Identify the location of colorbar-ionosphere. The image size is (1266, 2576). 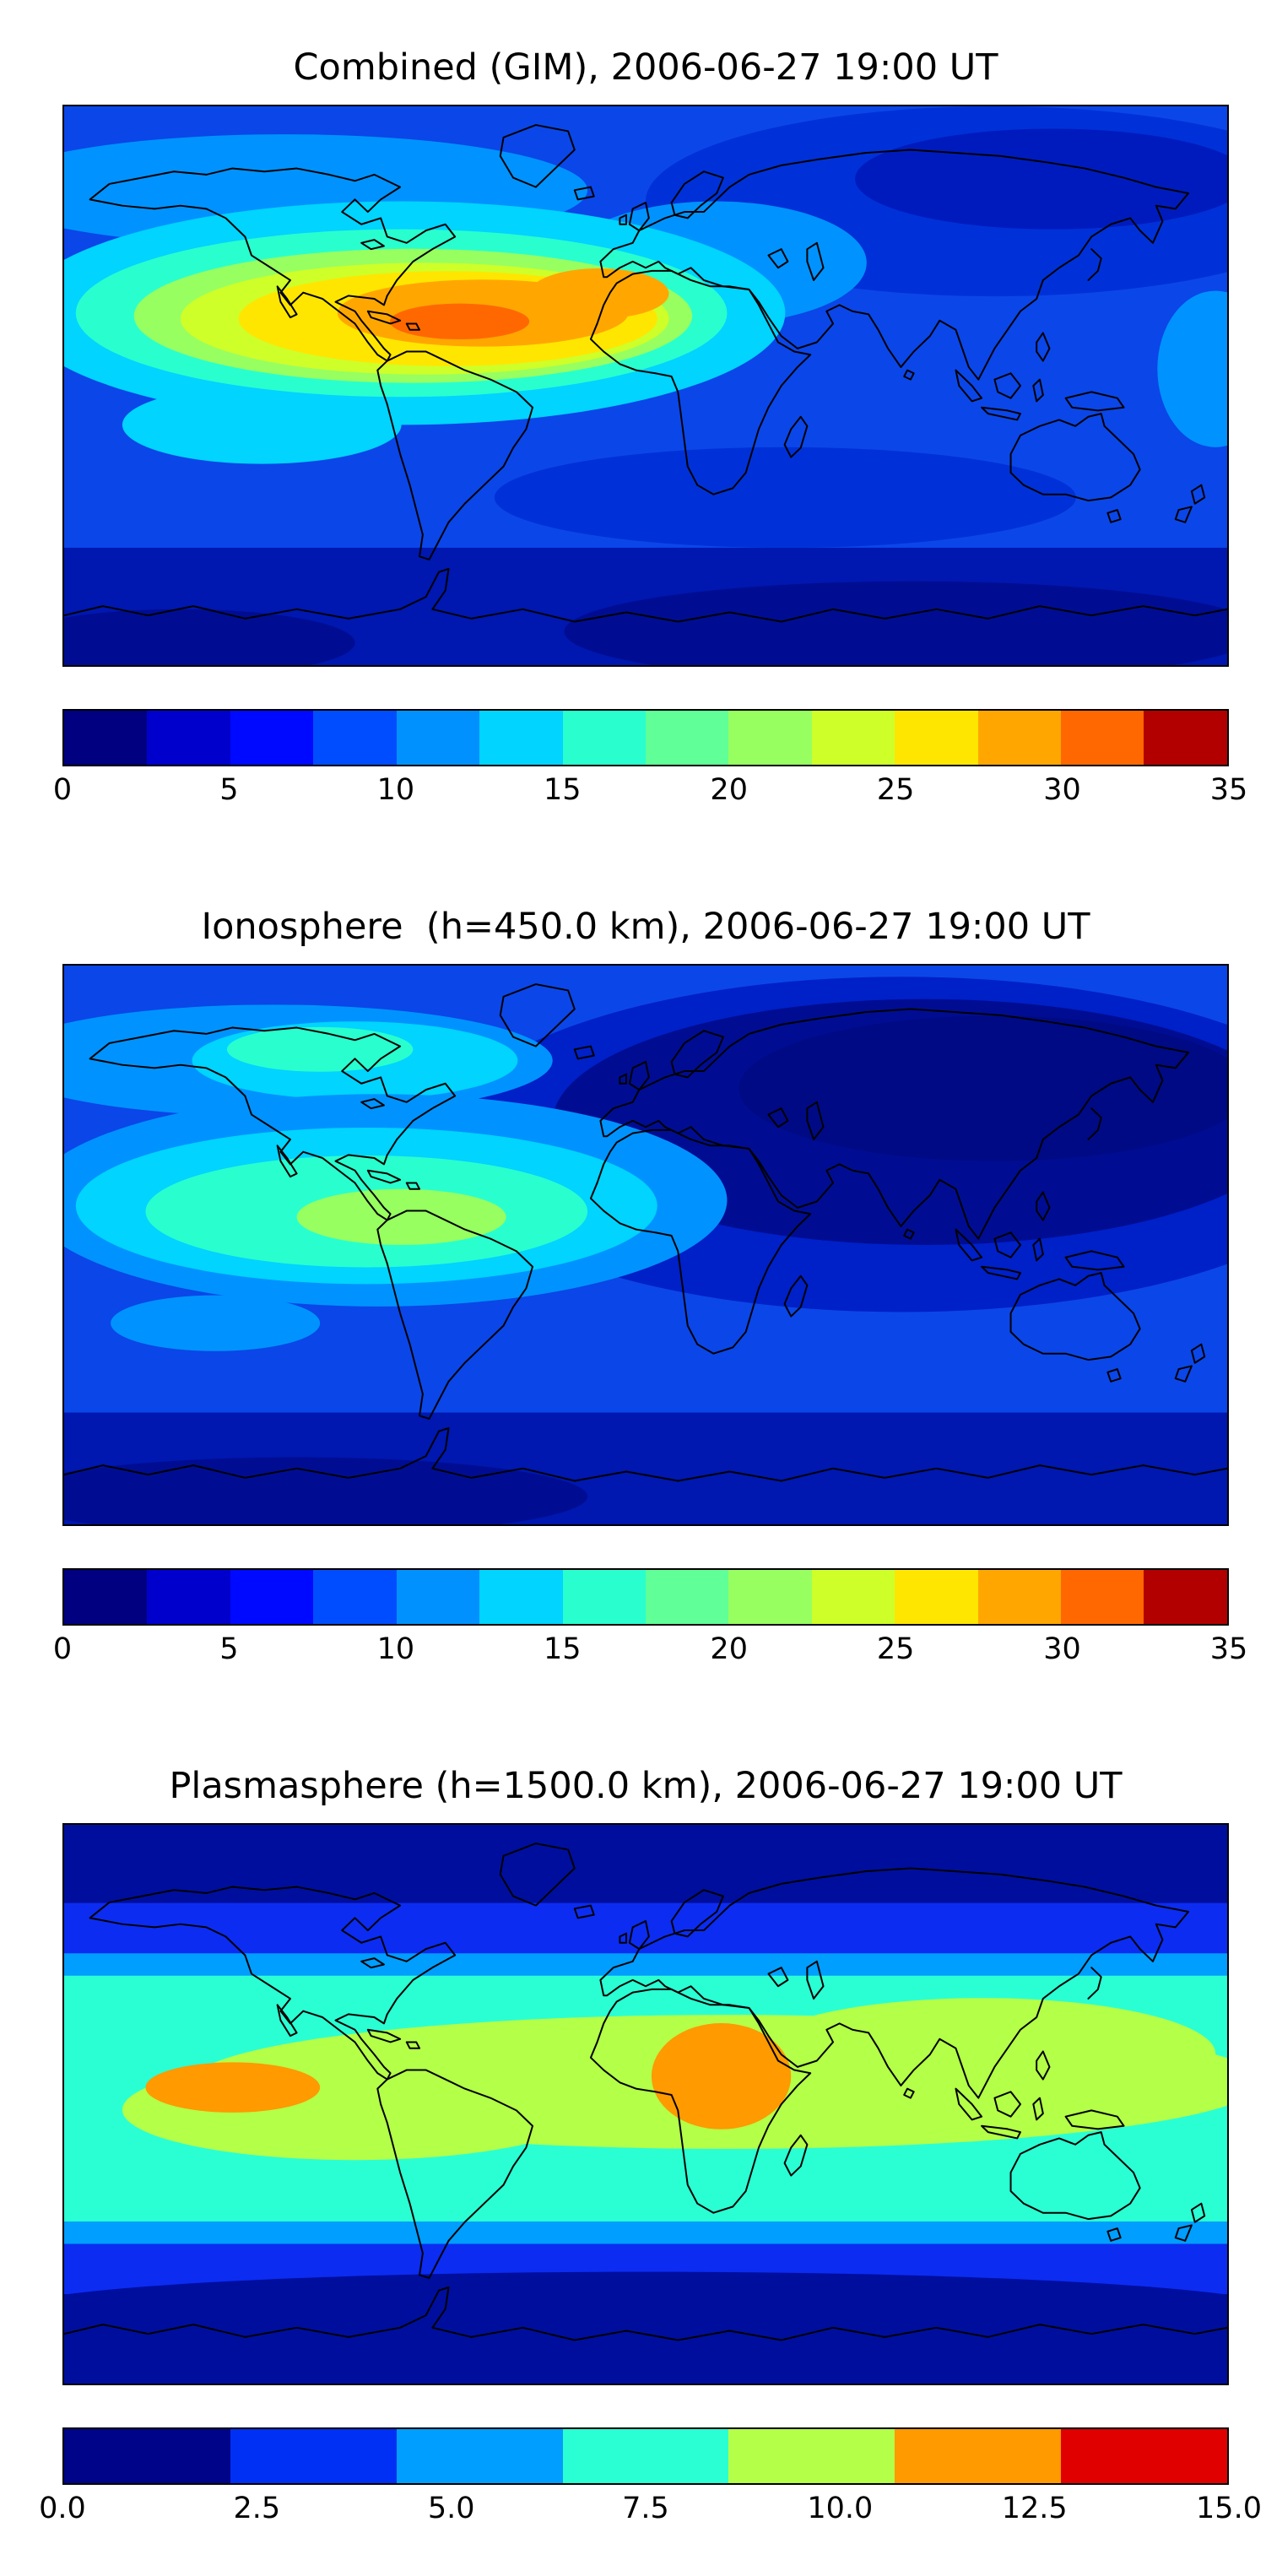
(645, 1597).